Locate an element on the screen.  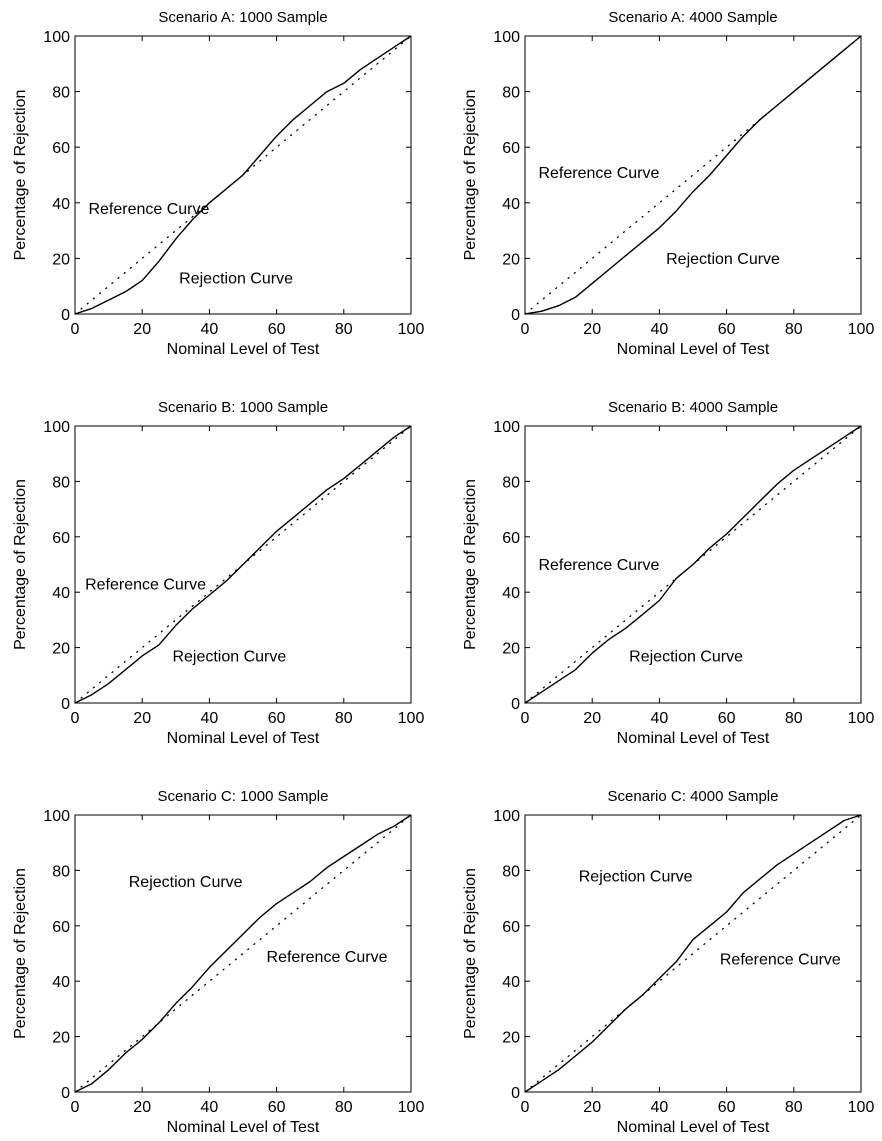
chart-2-y-axis-label: Percentage of Rejection is located at coordinates (470, 175).